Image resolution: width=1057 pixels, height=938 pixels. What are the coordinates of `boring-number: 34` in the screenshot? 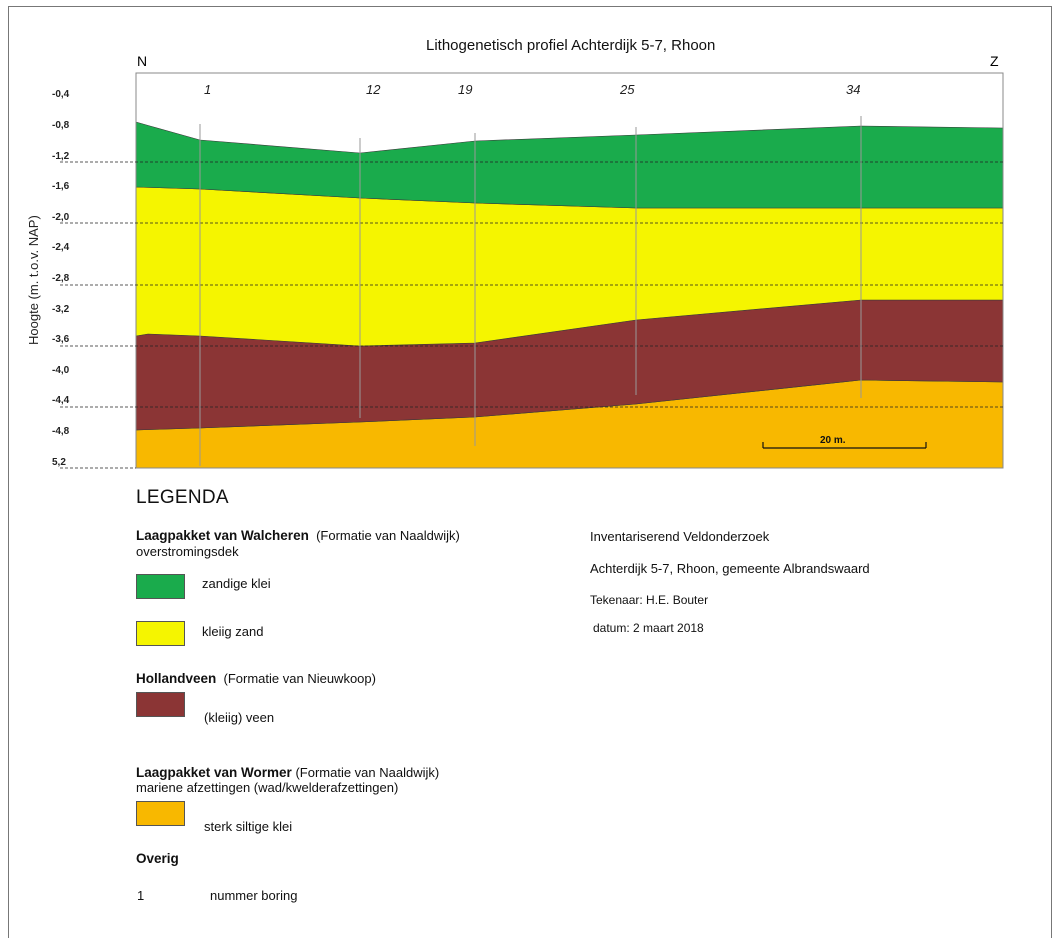 It's located at (853, 89).